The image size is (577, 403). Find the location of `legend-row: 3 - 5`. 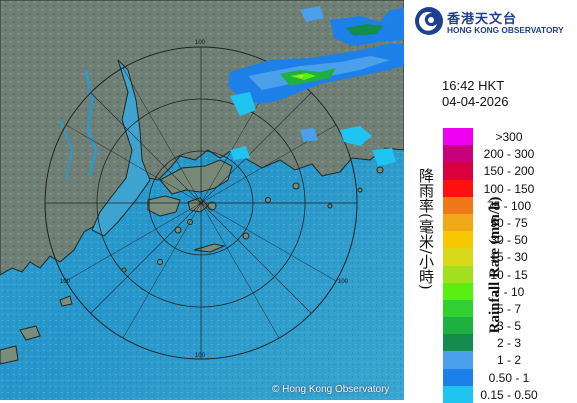

legend-row: 3 - 5 is located at coordinates (507, 326).